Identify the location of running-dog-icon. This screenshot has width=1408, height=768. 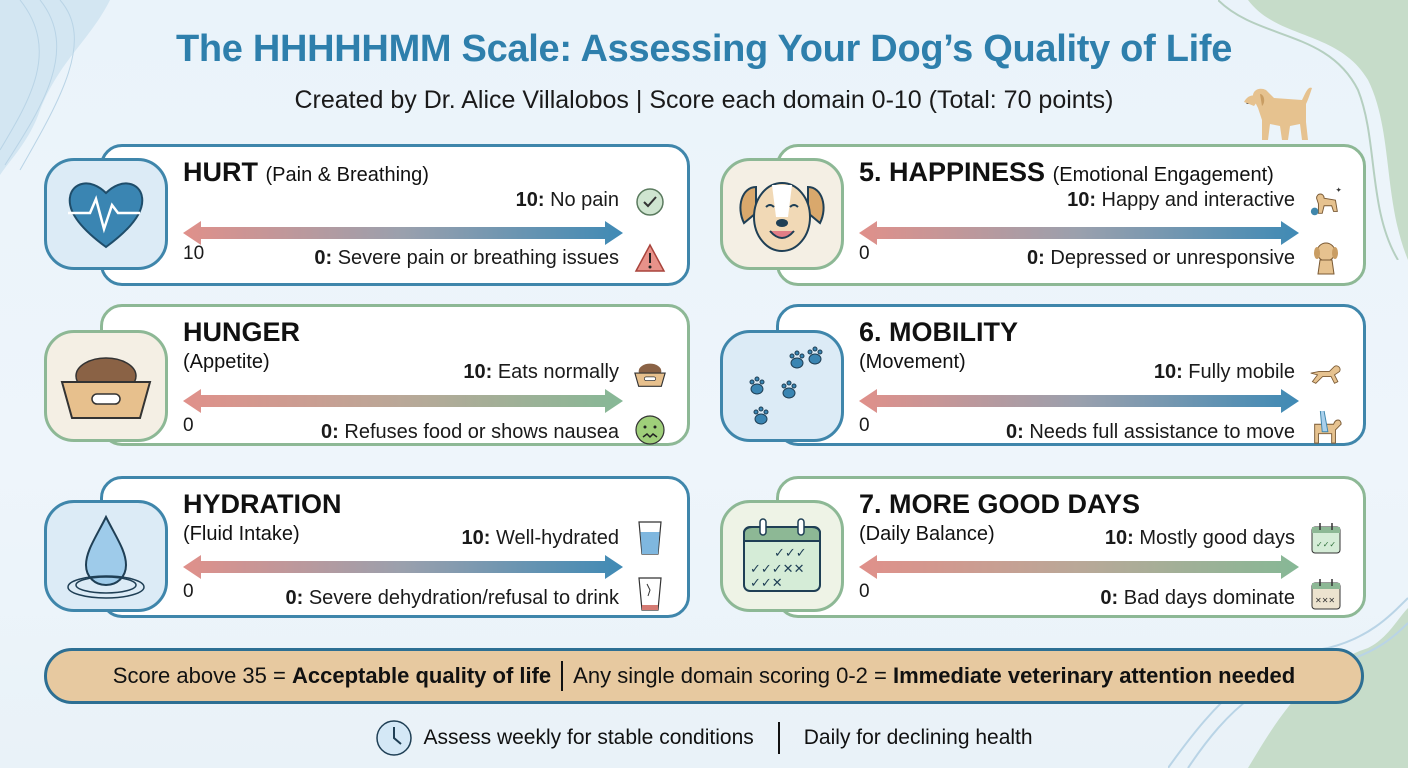
(1326, 374).